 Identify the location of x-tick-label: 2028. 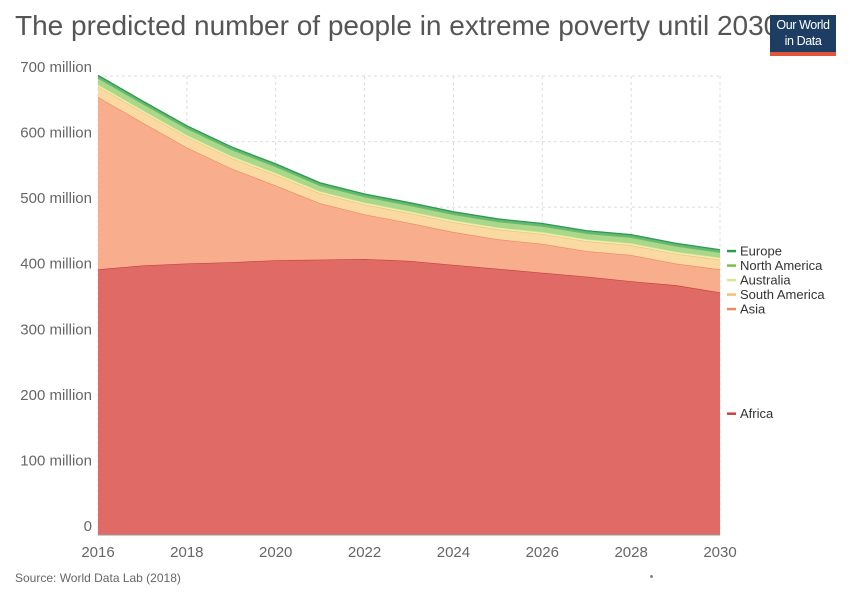
(630, 552).